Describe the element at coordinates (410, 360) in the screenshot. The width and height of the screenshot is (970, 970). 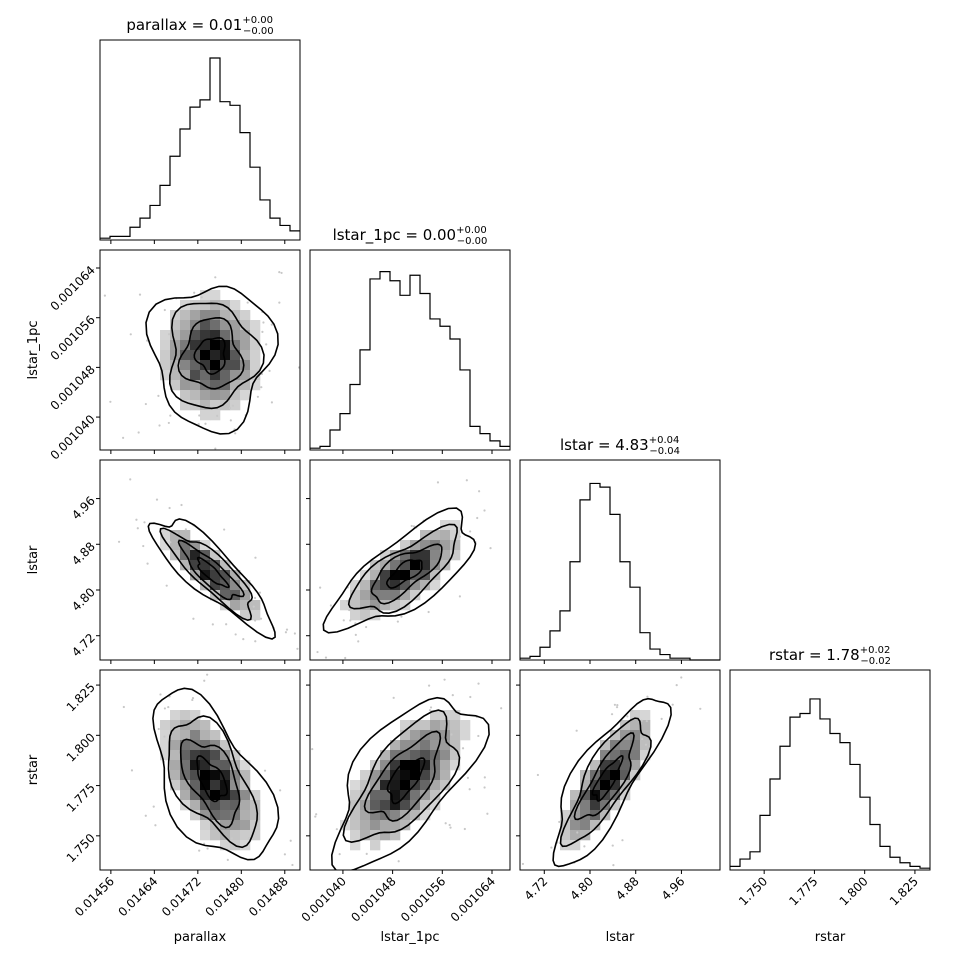
I see `histogram-lstar_1pc` at that location.